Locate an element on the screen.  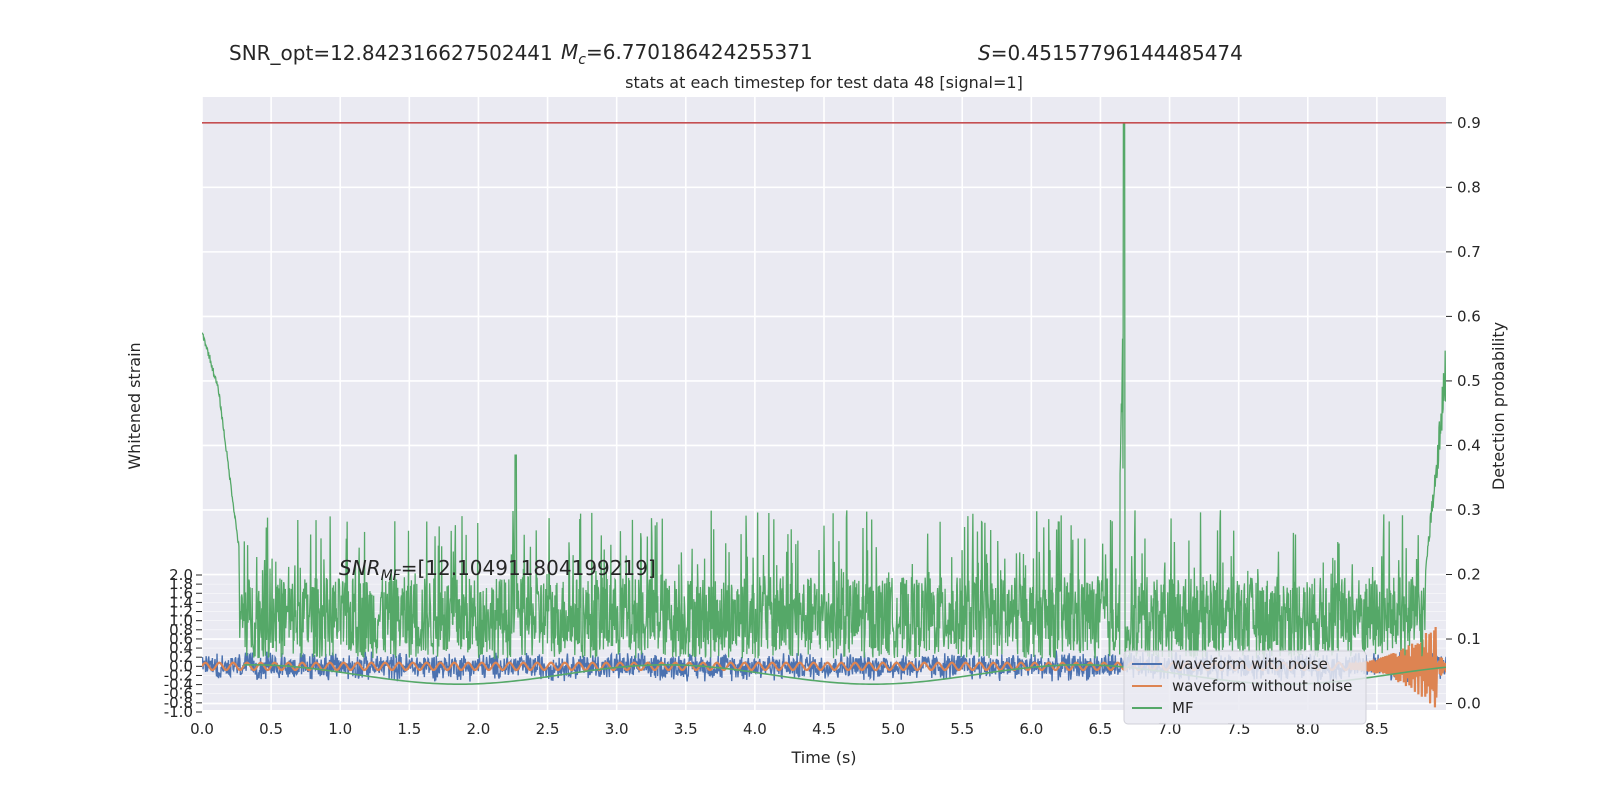
y-left-tick-label: 0.4 is located at coordinates (181, 648).